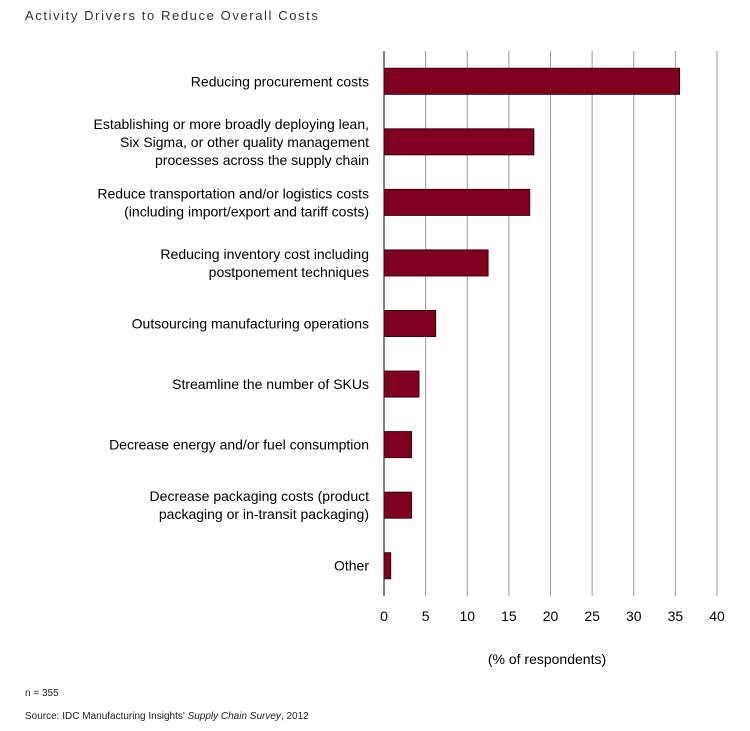 The height and width of the screenshot is (731, 750). I want to click on x-tick-label: 30, so click(634, 616).